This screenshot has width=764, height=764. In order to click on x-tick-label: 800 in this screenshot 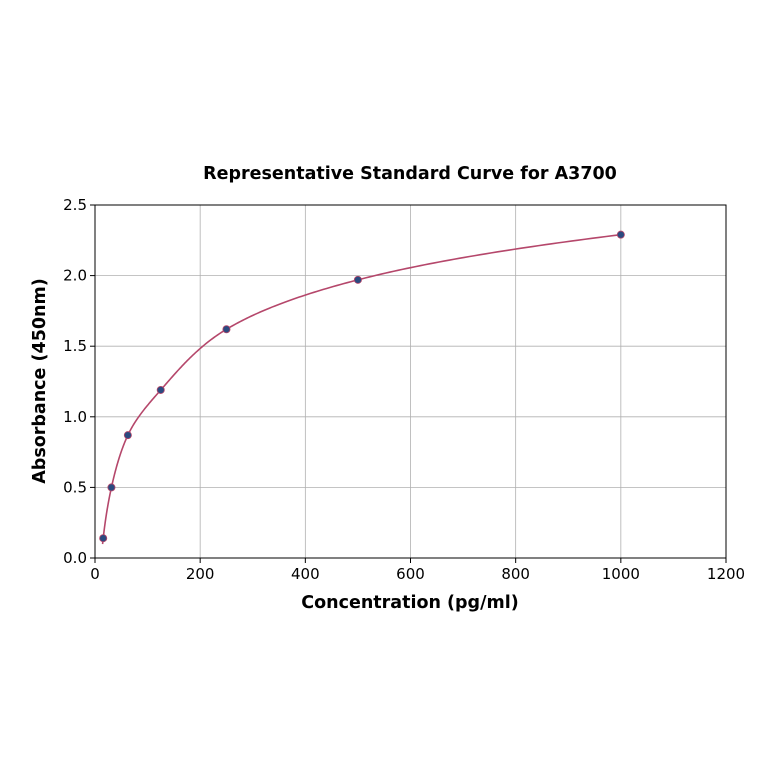, I will do `click(515, 574)`.